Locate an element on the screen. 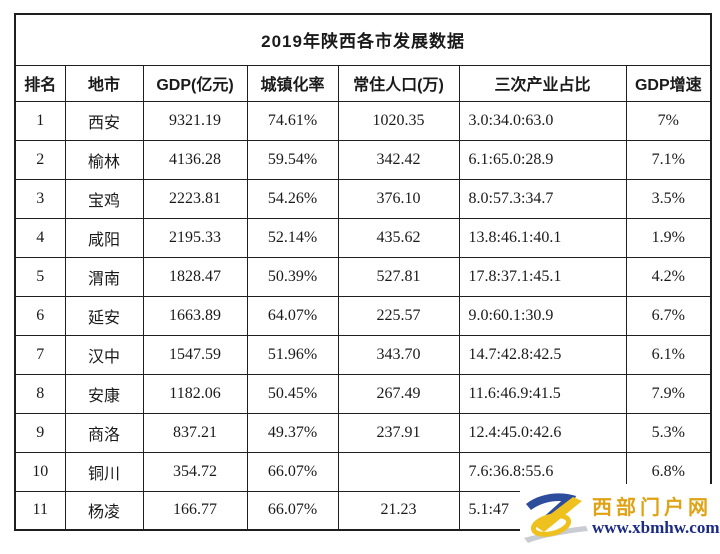 The height and width of the screenshot is (554, 720). cell-rank: 2 is located at coordinates (40, 159).